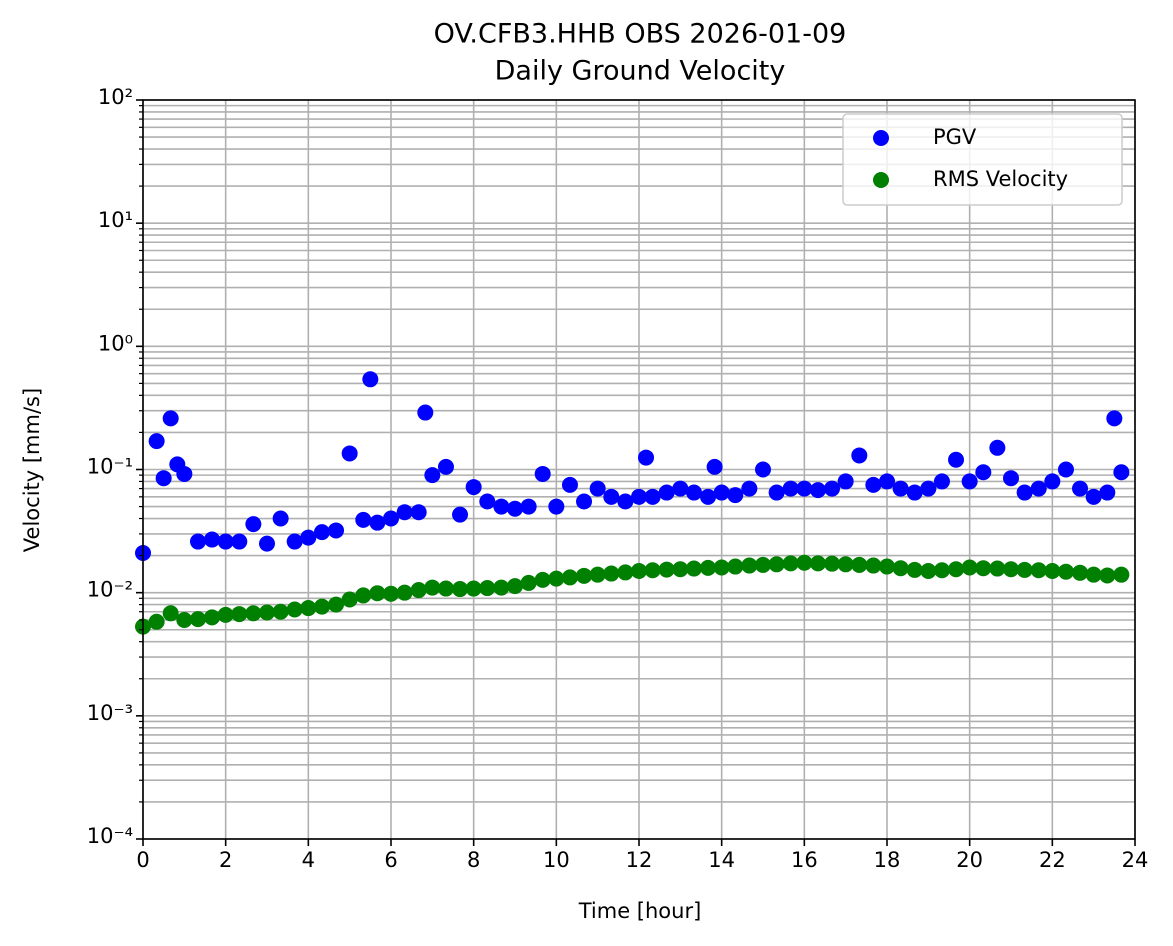  I want to click on x-tick-label: 20, so click(969, 860).